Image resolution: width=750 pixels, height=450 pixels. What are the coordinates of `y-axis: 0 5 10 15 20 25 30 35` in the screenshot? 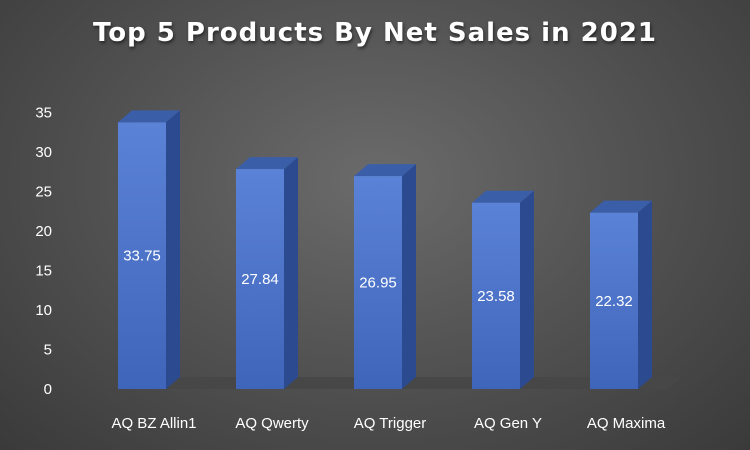 It's located at (43, 252).